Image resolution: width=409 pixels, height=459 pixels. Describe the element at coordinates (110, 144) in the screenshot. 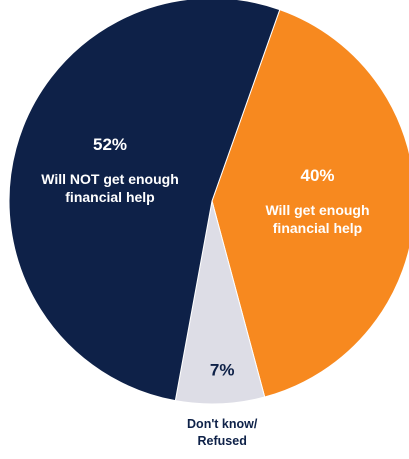

I see `data-label-will-not-get-enough-financial-help: 52%` at that location.